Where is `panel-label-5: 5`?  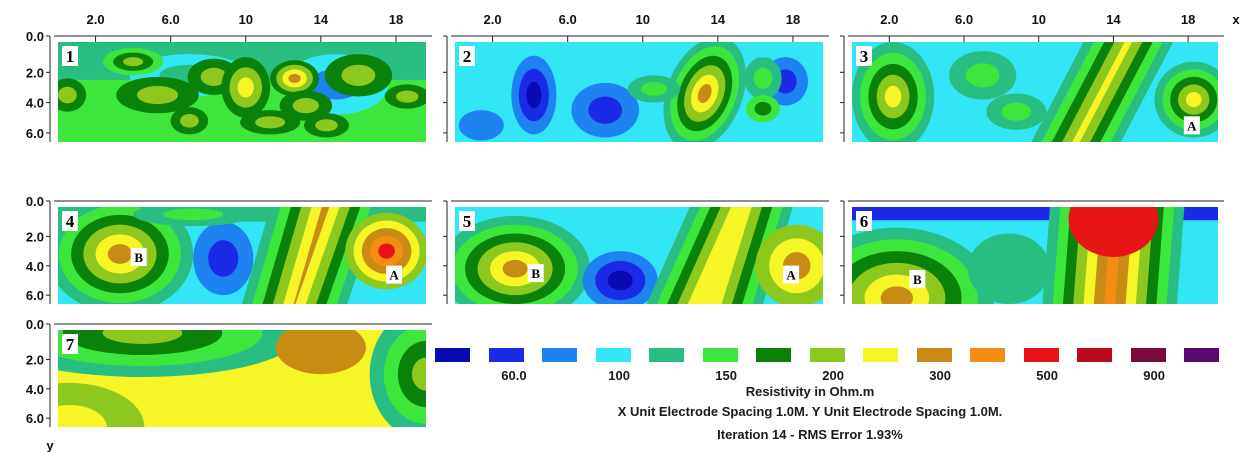 panel-label-5: 5 is located at coordinates (467, 221).